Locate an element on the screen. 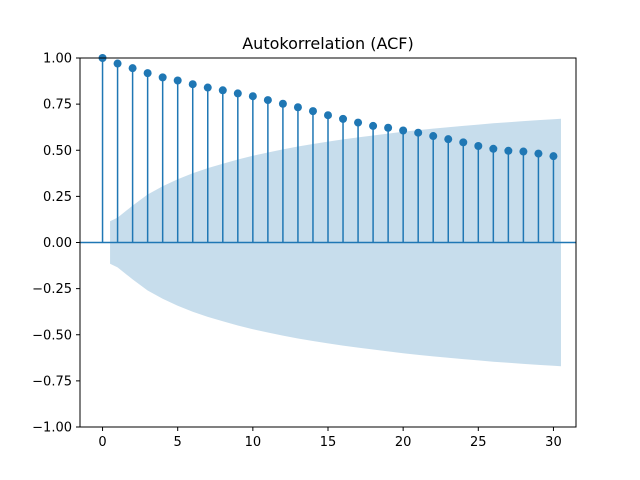 Image resolution: width=640 pixels, height=480 pixels. y-tick-label: −0.75 is located at coordinates (52, 381).